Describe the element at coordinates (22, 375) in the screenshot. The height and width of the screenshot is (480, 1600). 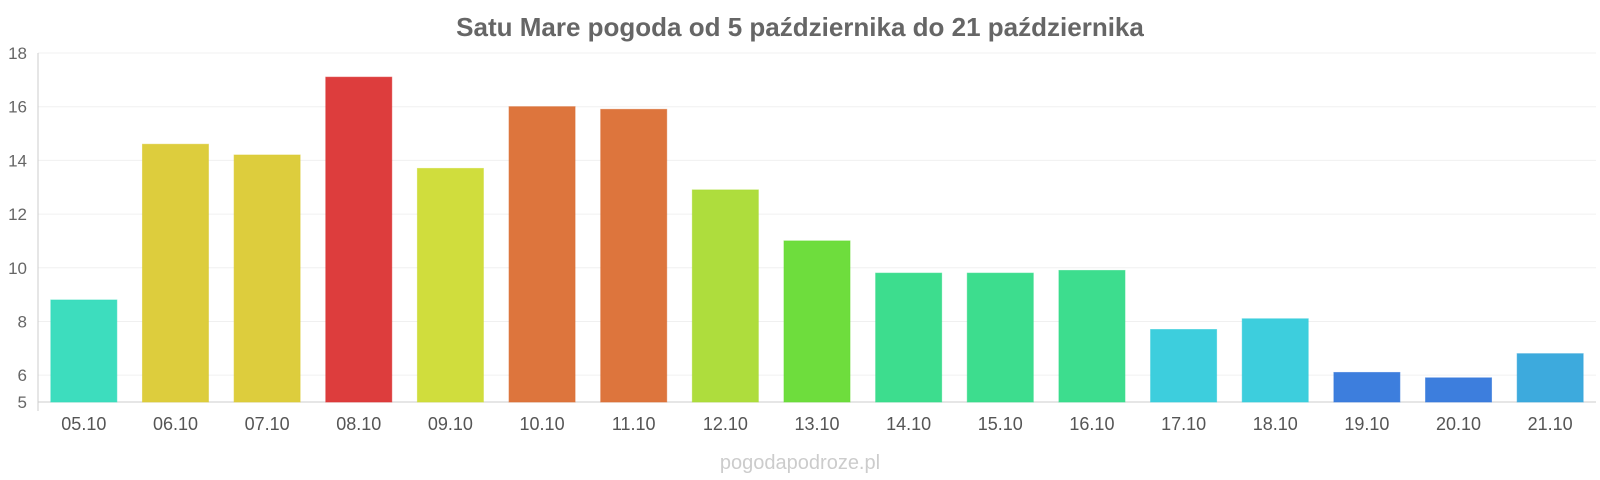
I see `y-tick-label: 6` at that location.